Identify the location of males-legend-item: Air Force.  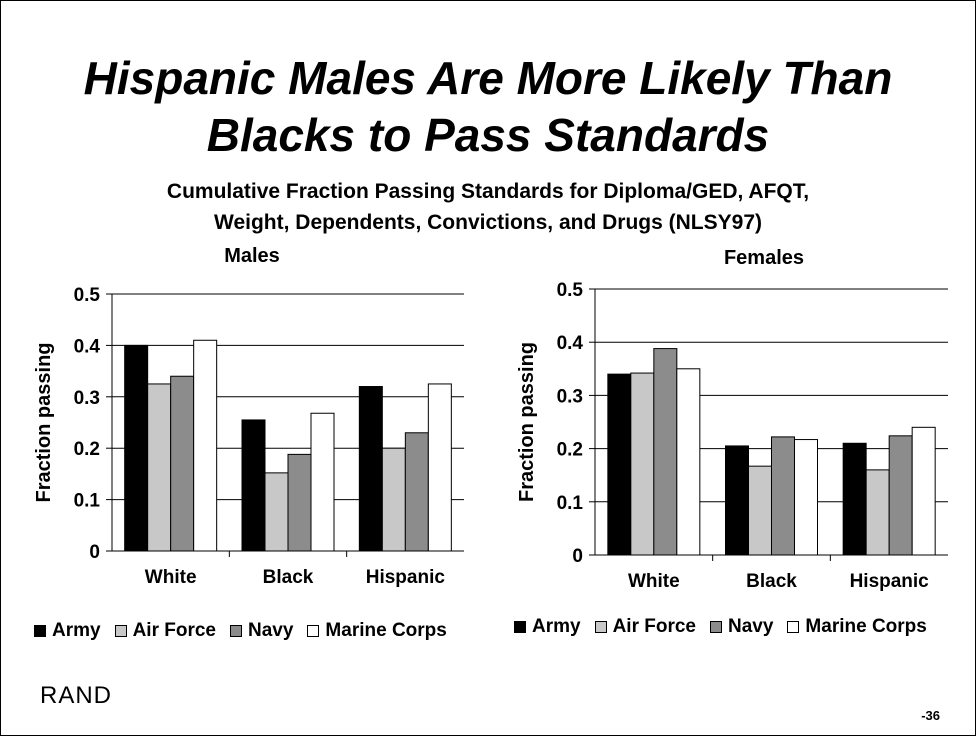
(165, 631).